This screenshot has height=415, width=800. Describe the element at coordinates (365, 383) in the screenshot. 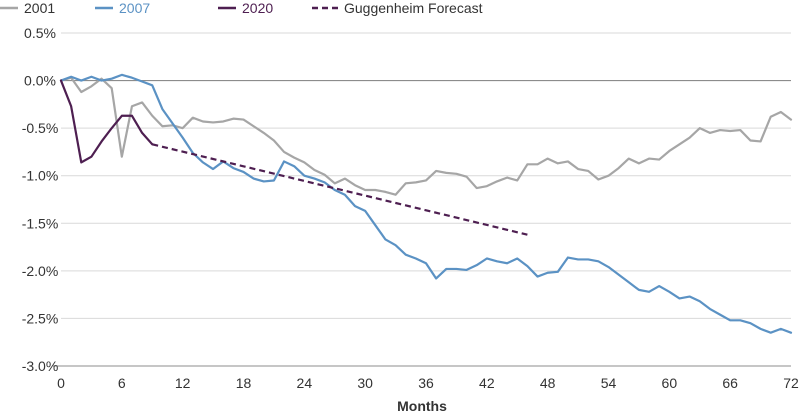

I see `x-tick-label: 30` at that location.